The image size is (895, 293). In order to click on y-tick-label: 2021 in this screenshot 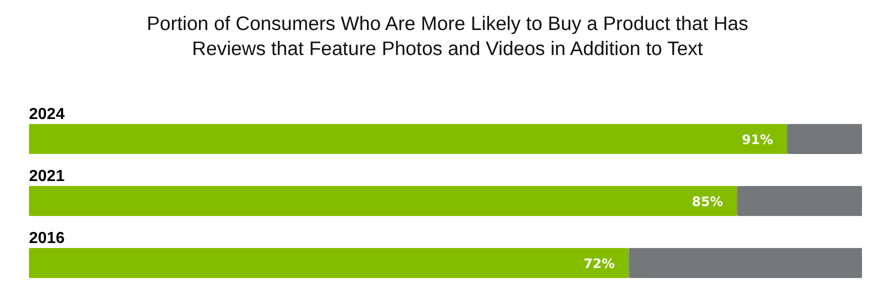, I will do `click(47, 176)`.